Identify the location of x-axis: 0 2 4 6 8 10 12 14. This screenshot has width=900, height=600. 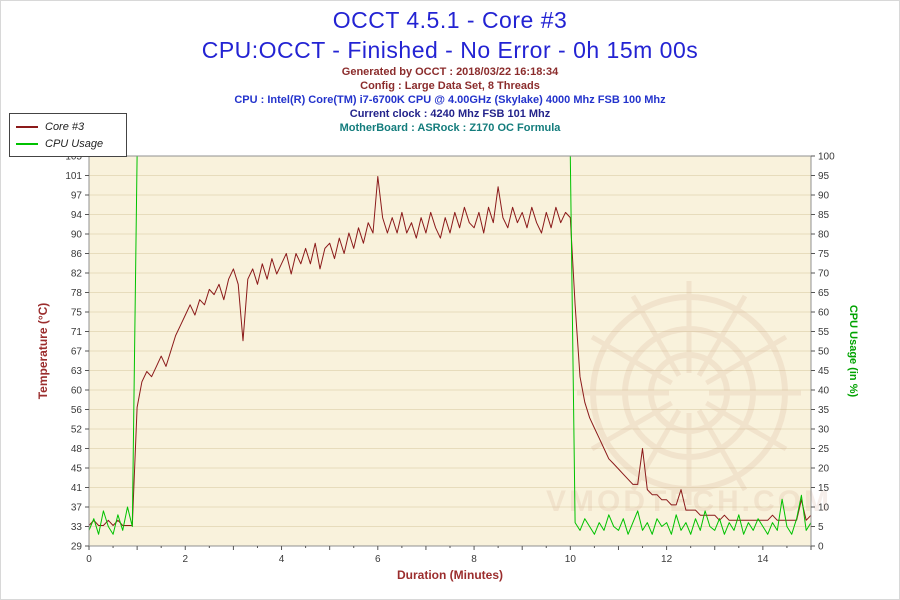
(449, 555).